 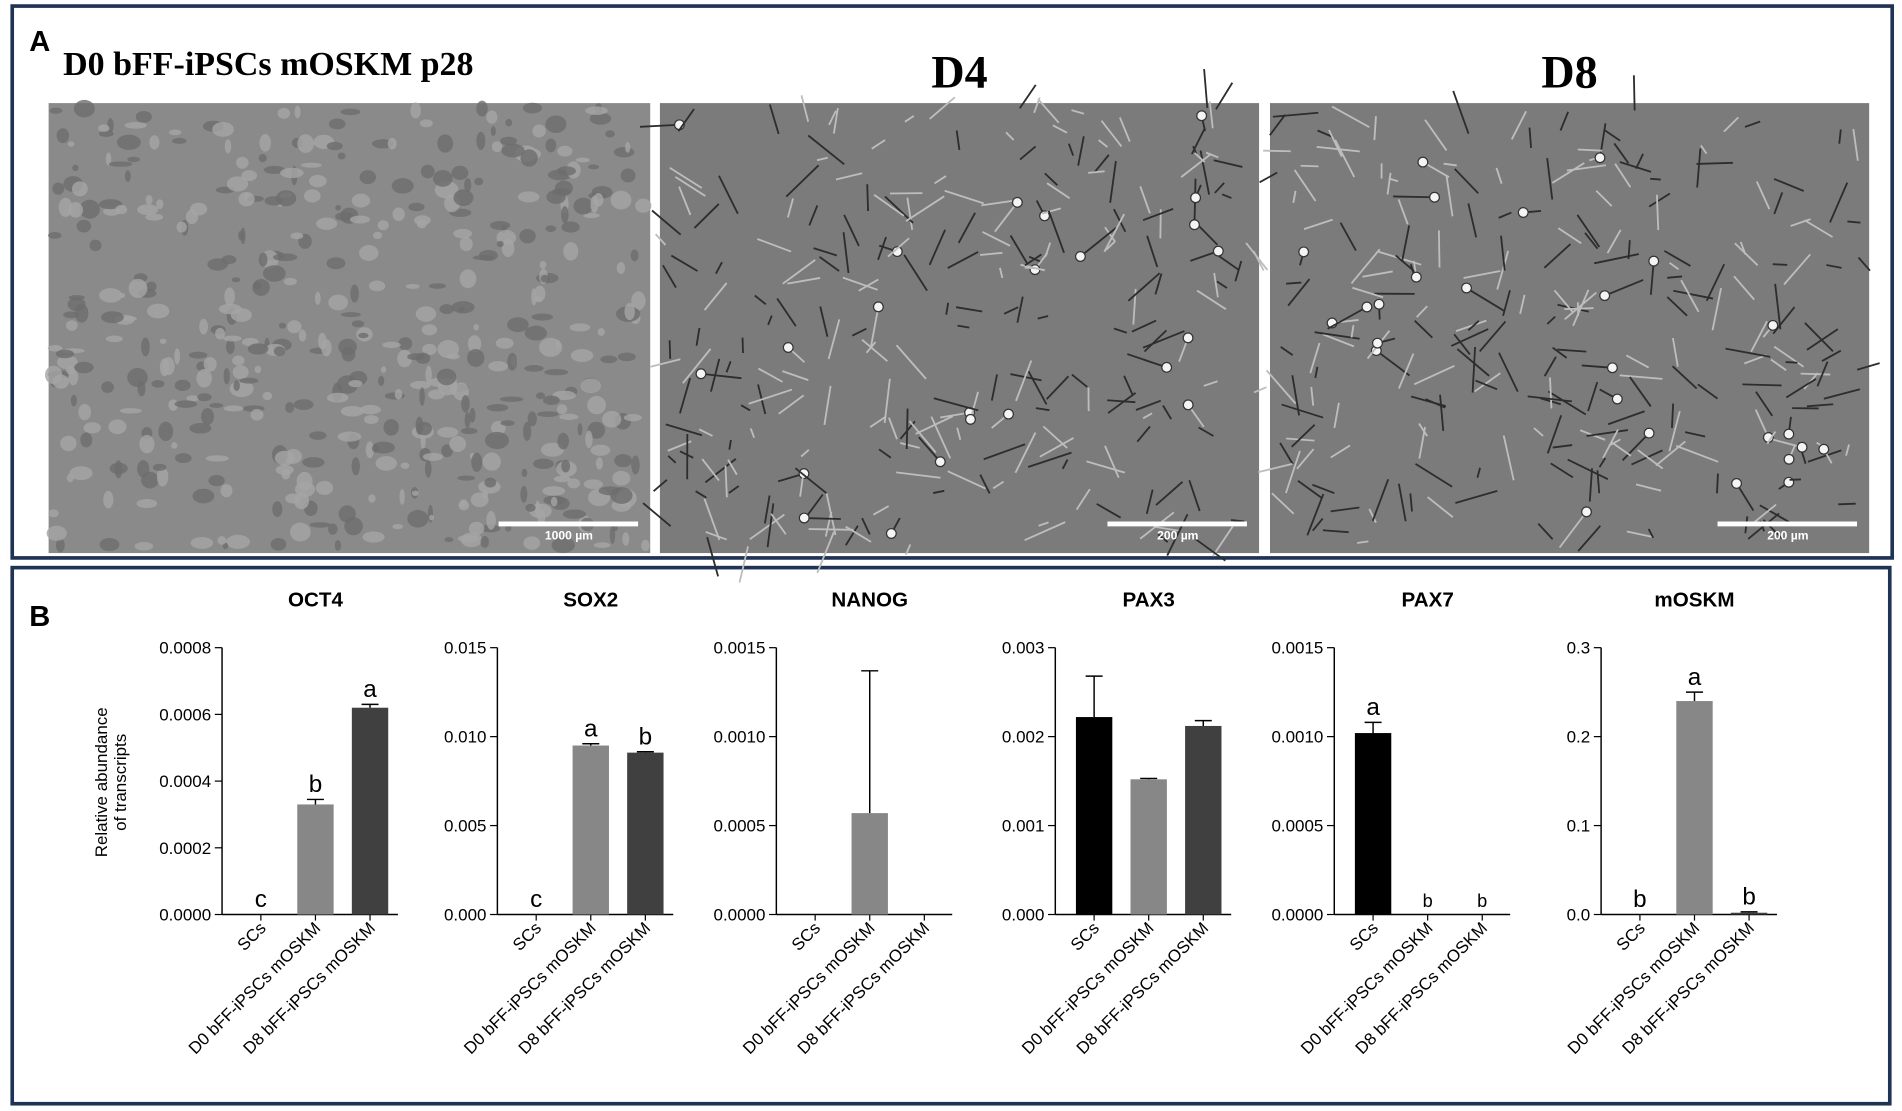 I want to click on y-tick-label: 0.0008, so click(x=185, y=648).